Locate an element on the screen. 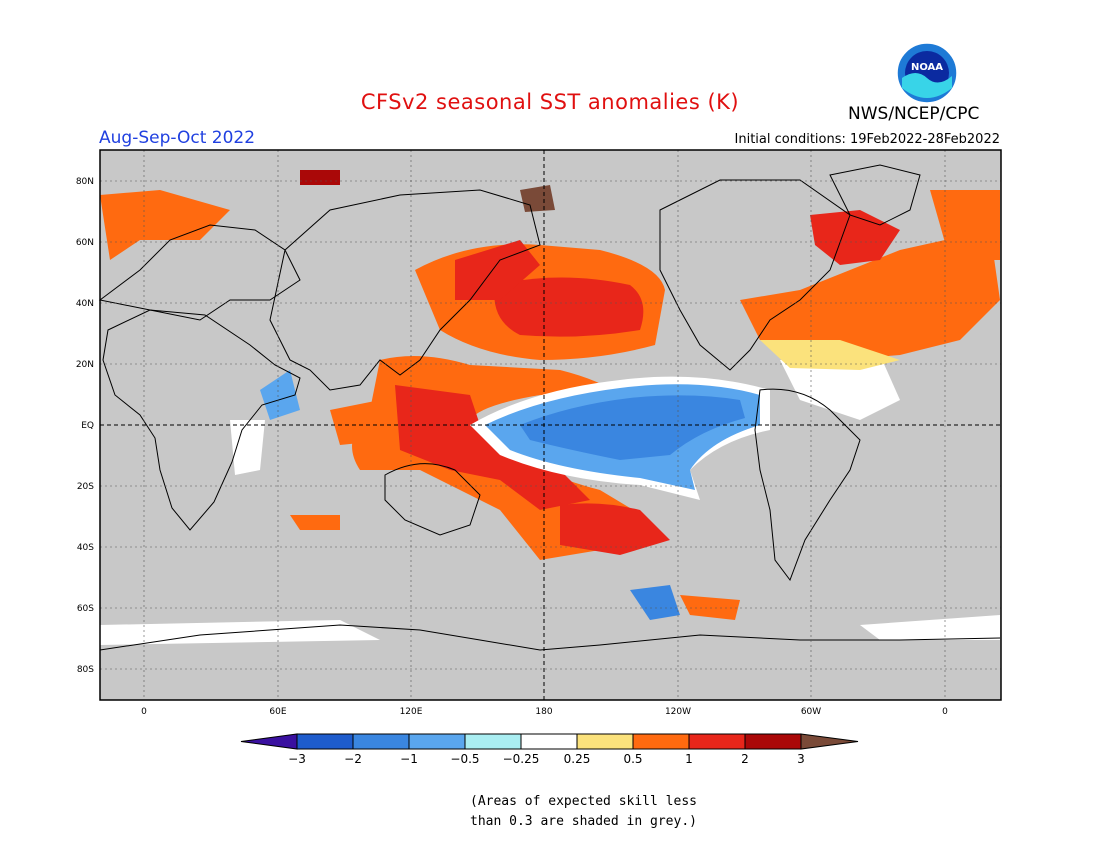  lon-label: 120E is located at coordinates (411, 712).